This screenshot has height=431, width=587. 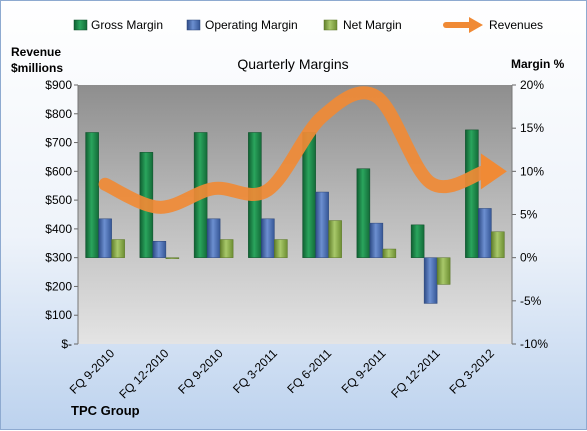 I want to click on left-tick-label: $500, so click(x=58, y=200).